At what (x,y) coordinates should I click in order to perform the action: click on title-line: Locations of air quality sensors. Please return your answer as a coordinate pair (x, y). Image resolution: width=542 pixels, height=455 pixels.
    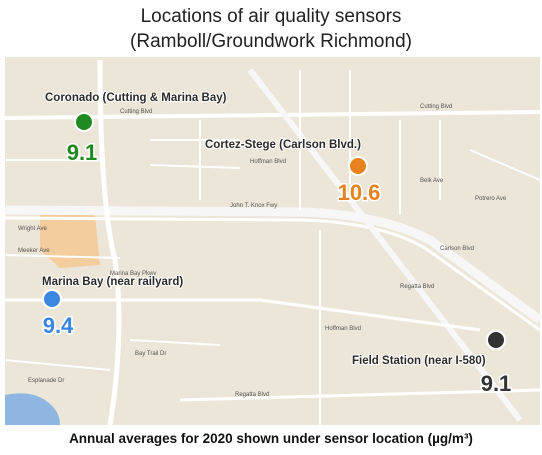
    Looking at the image, I should click on (271, 16).